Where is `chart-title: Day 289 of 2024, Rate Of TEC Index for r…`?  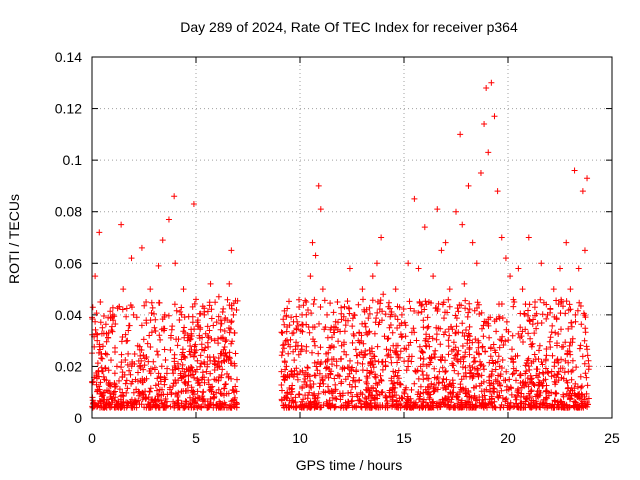 chart-title: Day 289 of 2024, Rate Of TEC Index for r… is located at coordinates (349, 27).